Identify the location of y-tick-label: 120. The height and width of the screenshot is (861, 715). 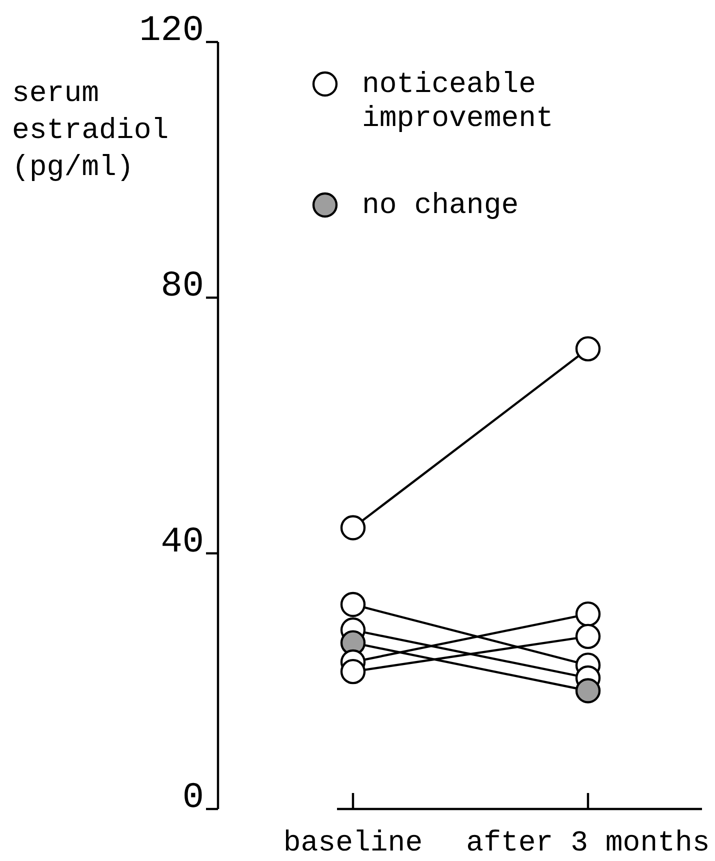
(171, 30).